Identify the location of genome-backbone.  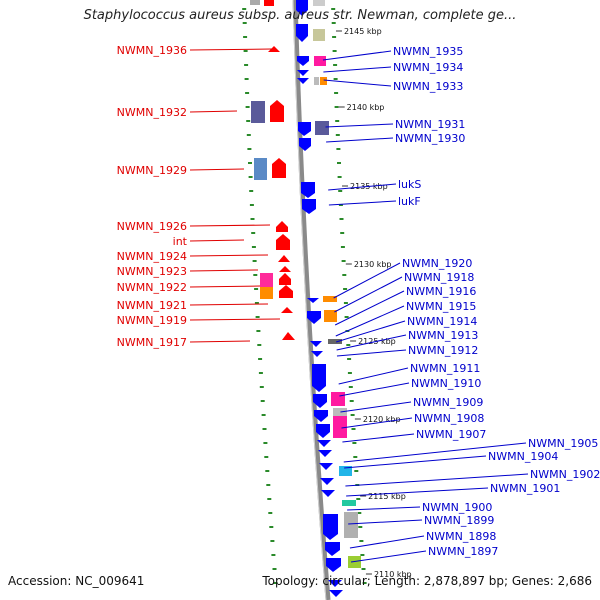
(311, 300).